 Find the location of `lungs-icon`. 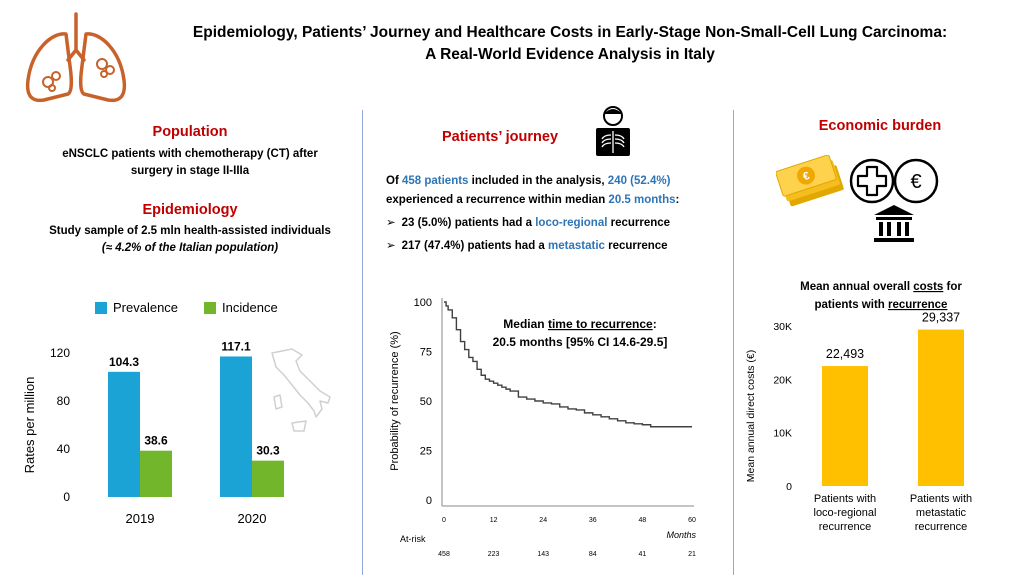

lungs-icon is located at coordinates (76, 57).